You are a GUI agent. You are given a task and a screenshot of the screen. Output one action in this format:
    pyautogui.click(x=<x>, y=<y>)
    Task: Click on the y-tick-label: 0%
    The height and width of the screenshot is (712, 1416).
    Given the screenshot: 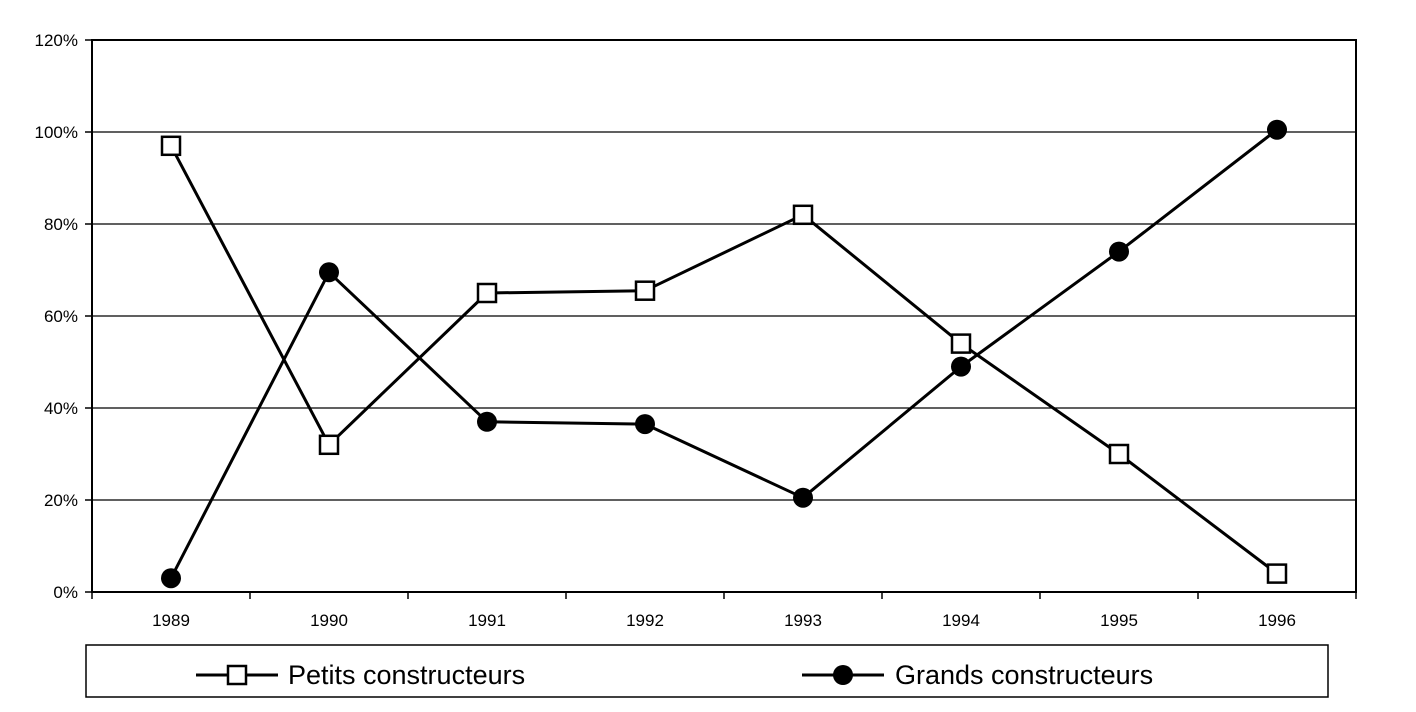 What is the action you would take?
    pyautogui.click(x=65, y=592)
    